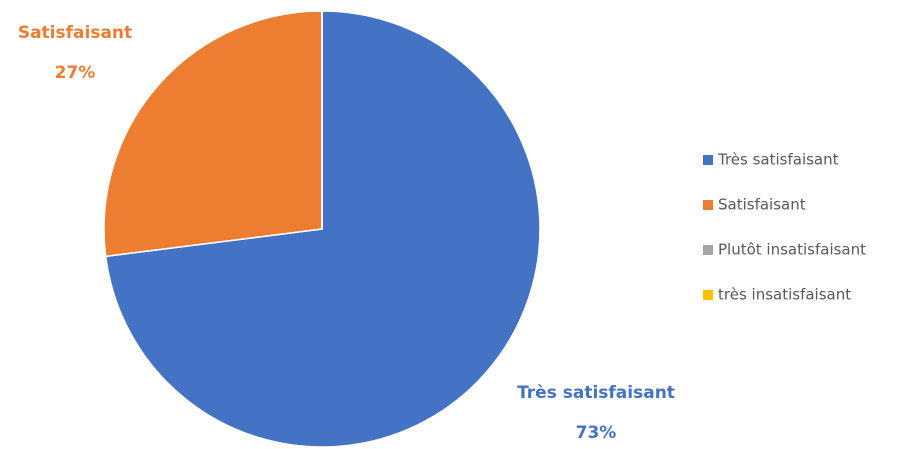  I want to click on data-label-category: Très satisfaisant, so click(596, 393).